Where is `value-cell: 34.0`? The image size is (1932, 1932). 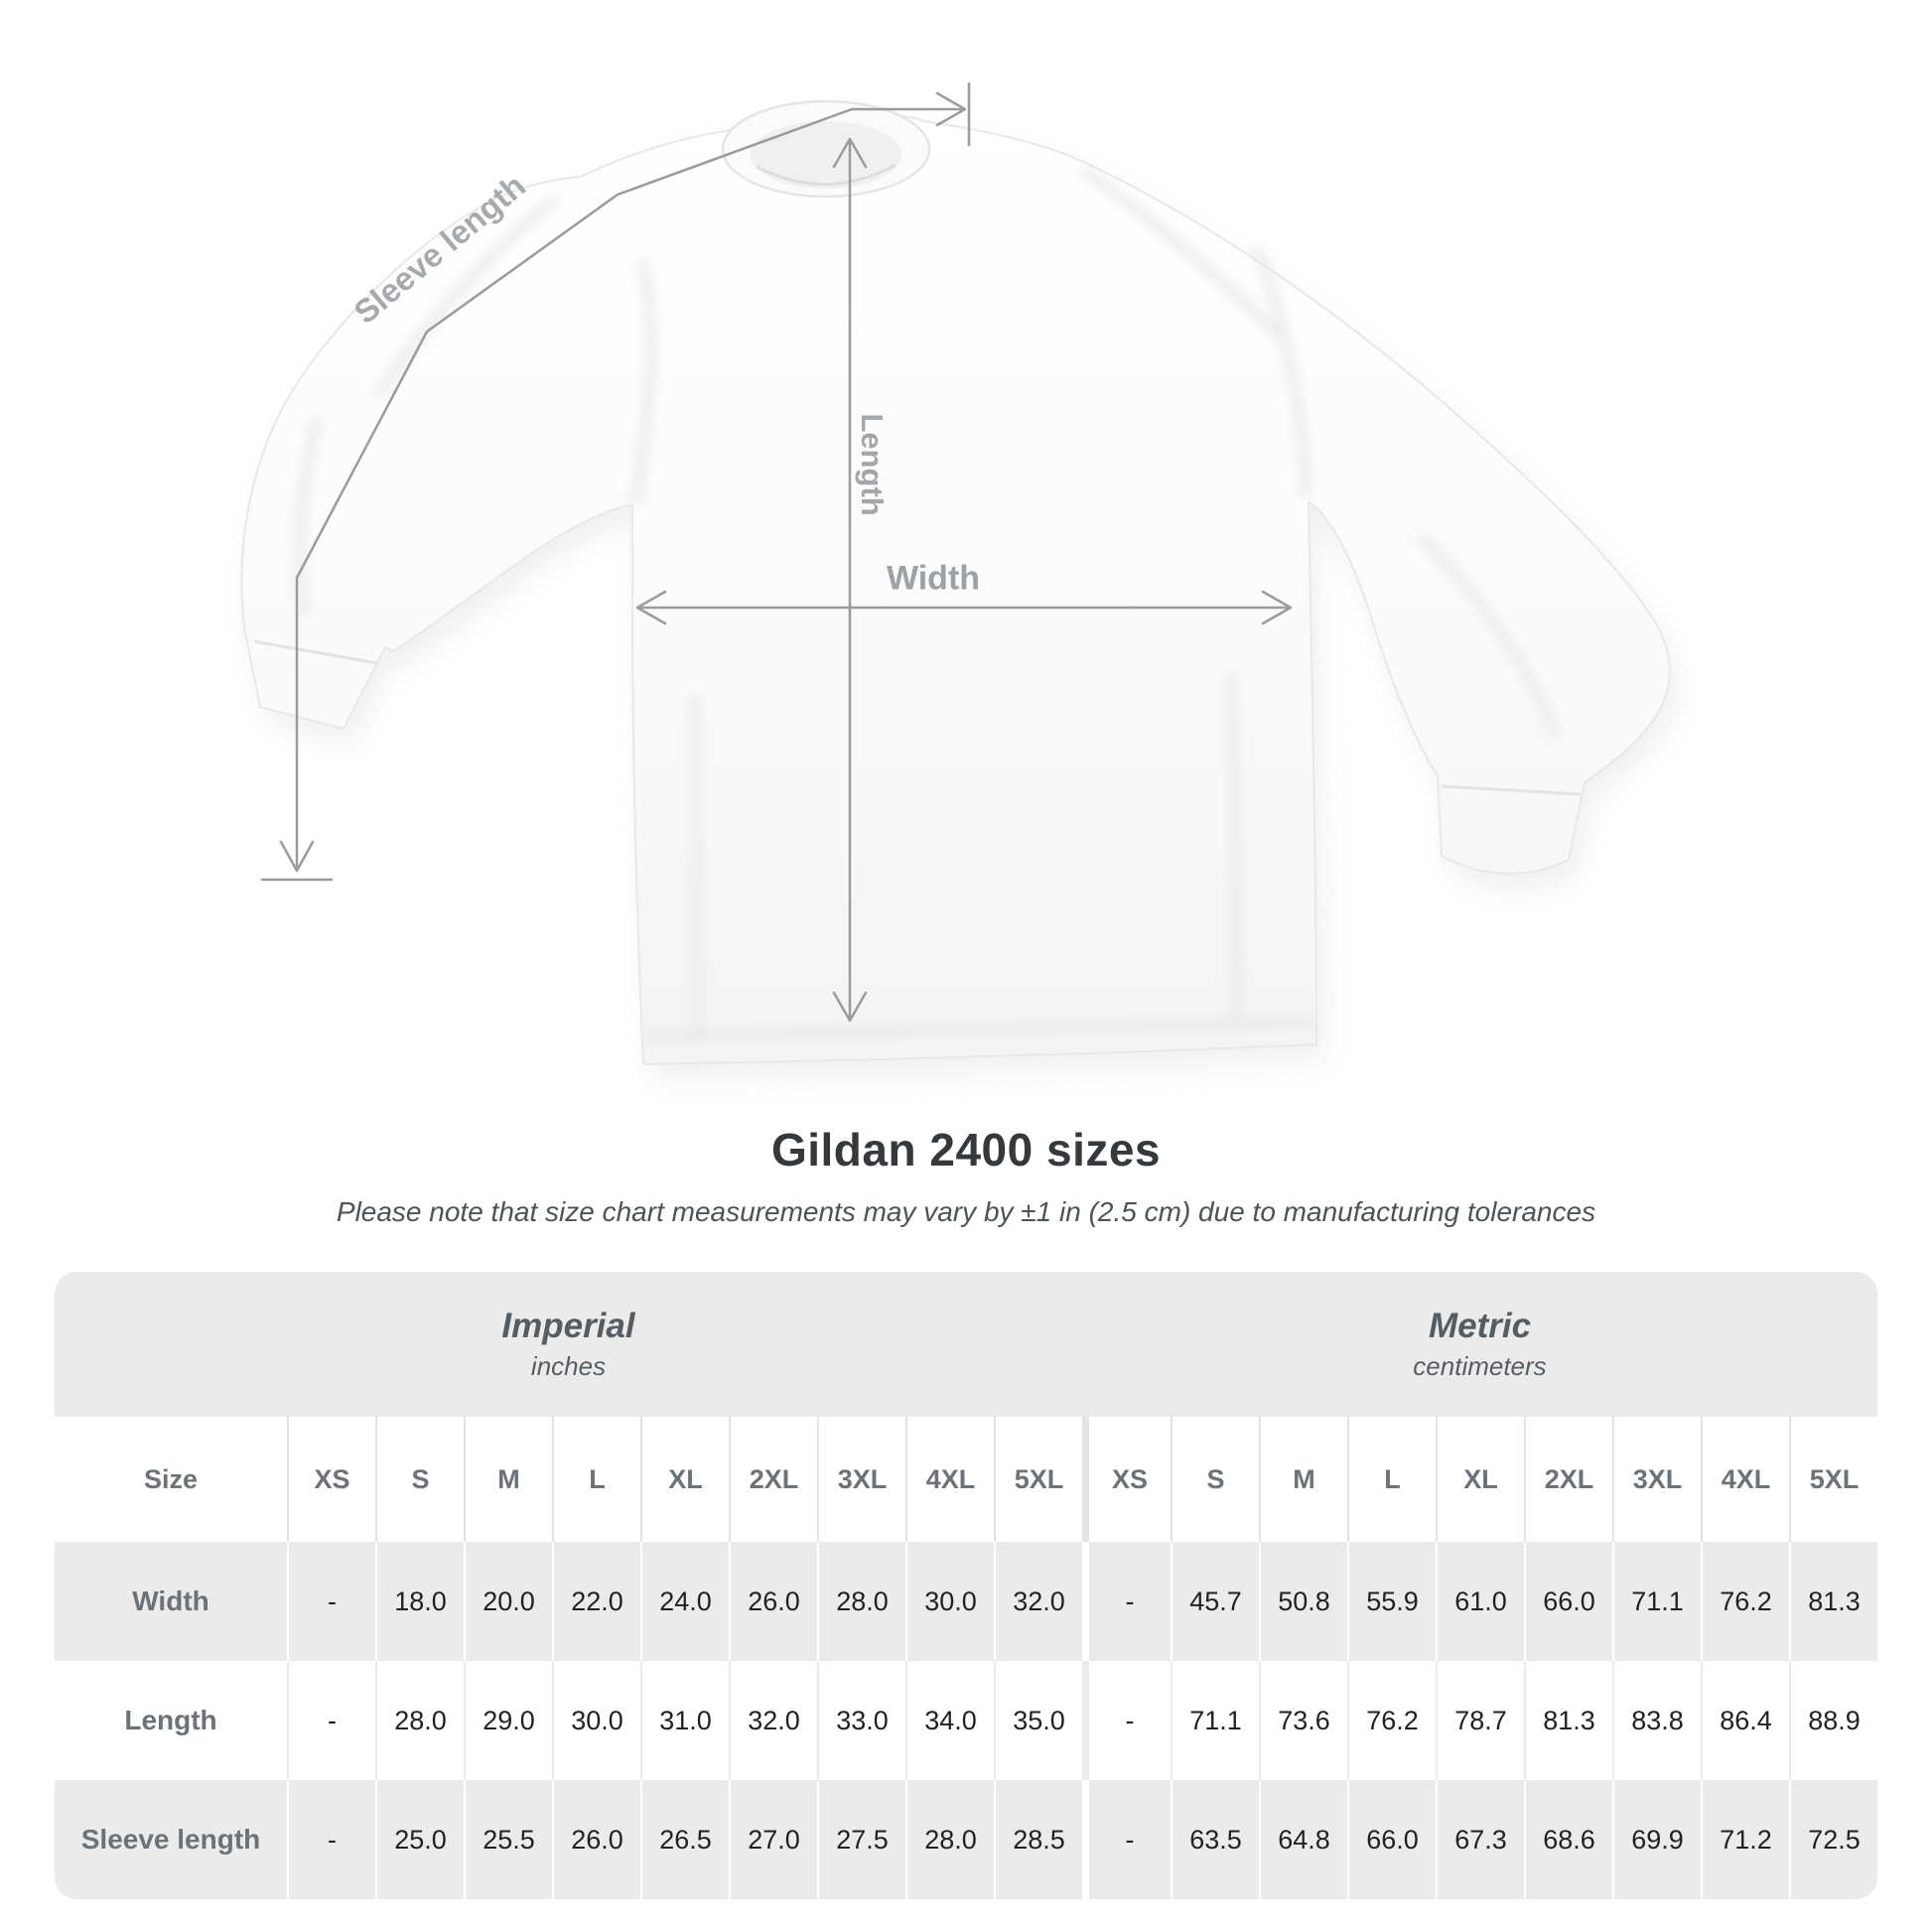 value-cell: 34.0 is located at coordinates (950, 1721).